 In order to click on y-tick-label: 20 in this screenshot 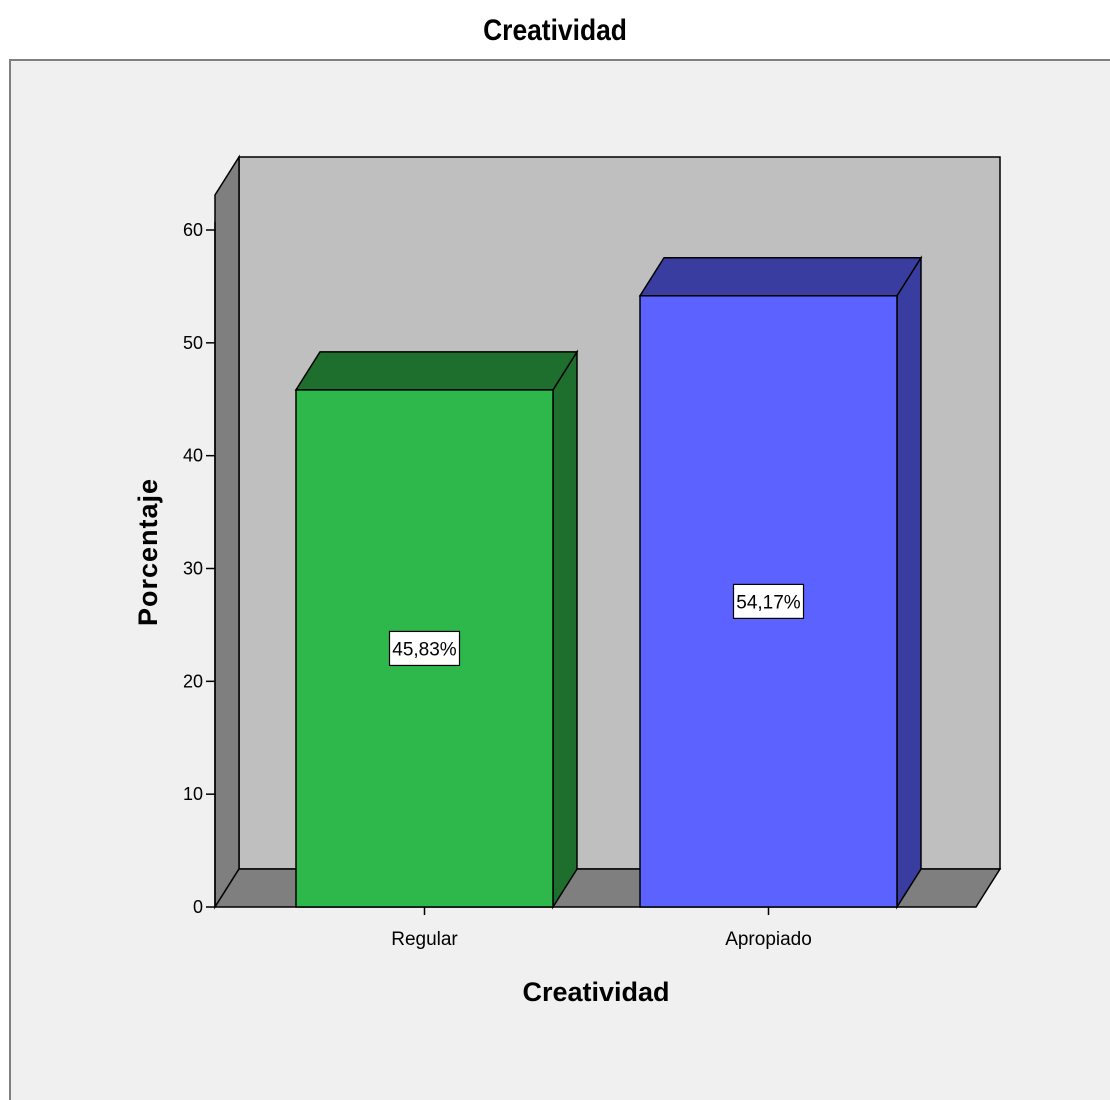, I will do `click(193, 681)`.